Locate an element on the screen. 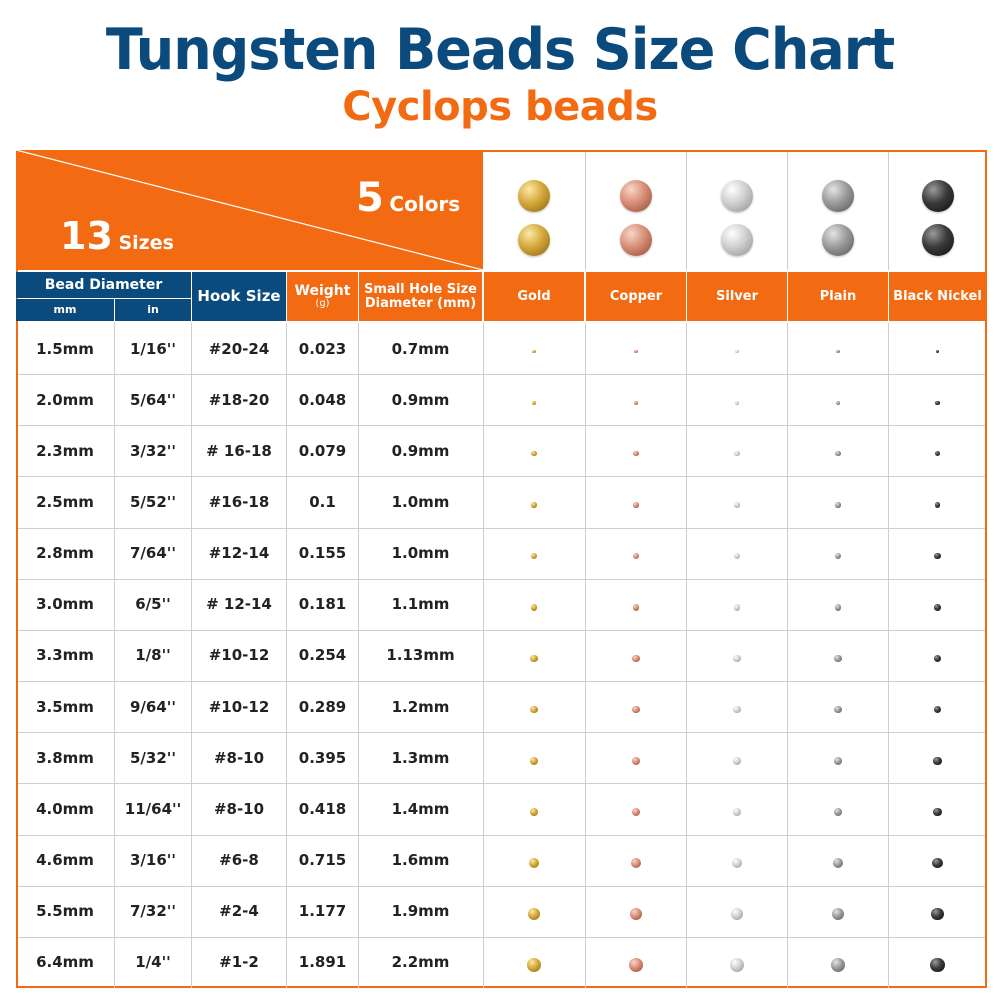  table-cell-in: 3/16'' is located at coordinates (153, 860).